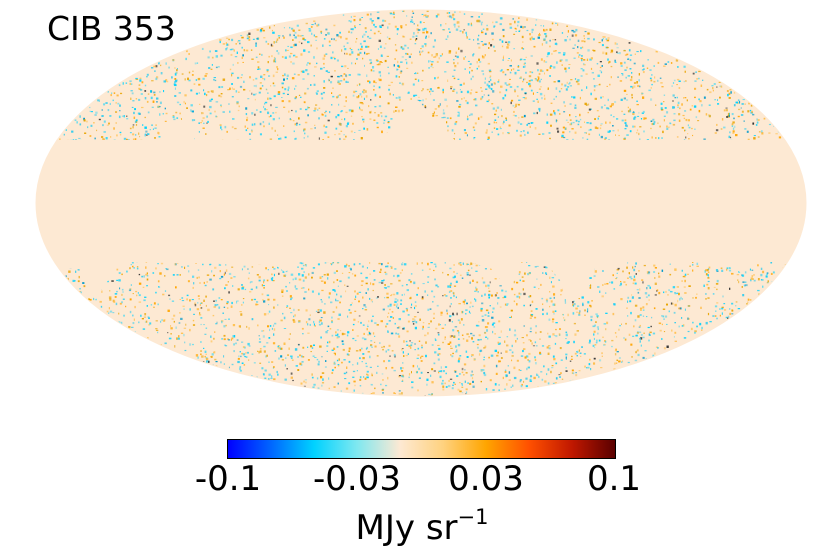  What do you see at coordinates (228, 479) in the screenshot?
I see `colorbar-tick: -0.1` at bounding box center [228, 479].